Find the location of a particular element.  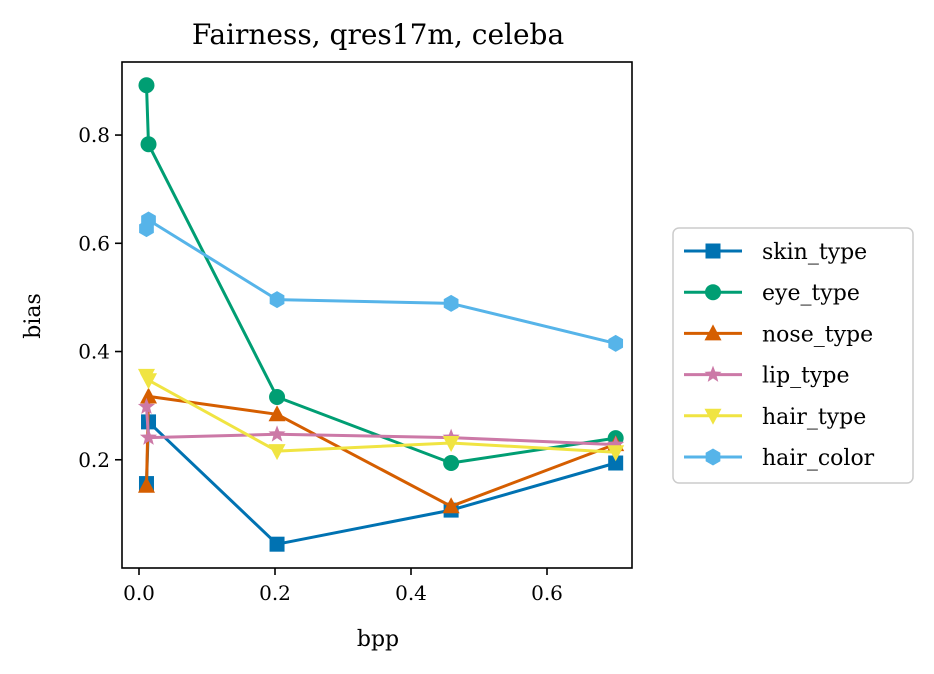

series-line-nose-type is located at coordinates (381, 451).